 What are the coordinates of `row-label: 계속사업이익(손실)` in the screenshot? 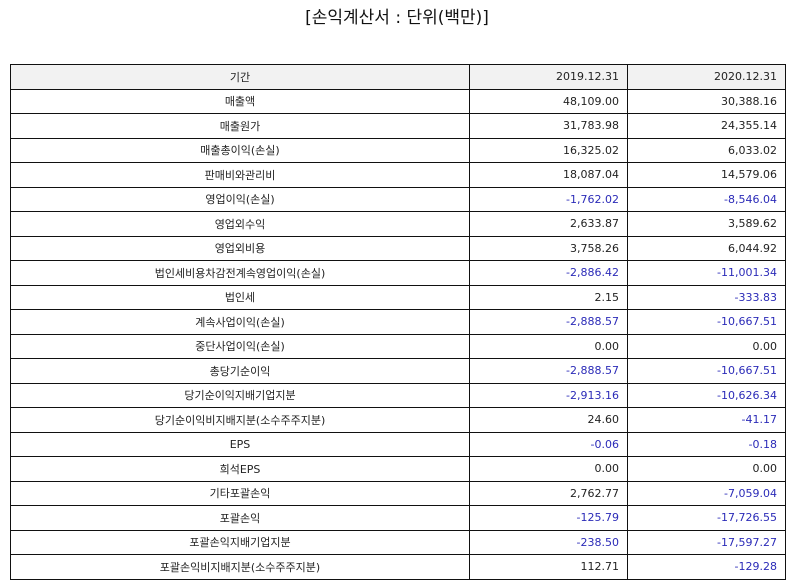 It's located at (240, 322).